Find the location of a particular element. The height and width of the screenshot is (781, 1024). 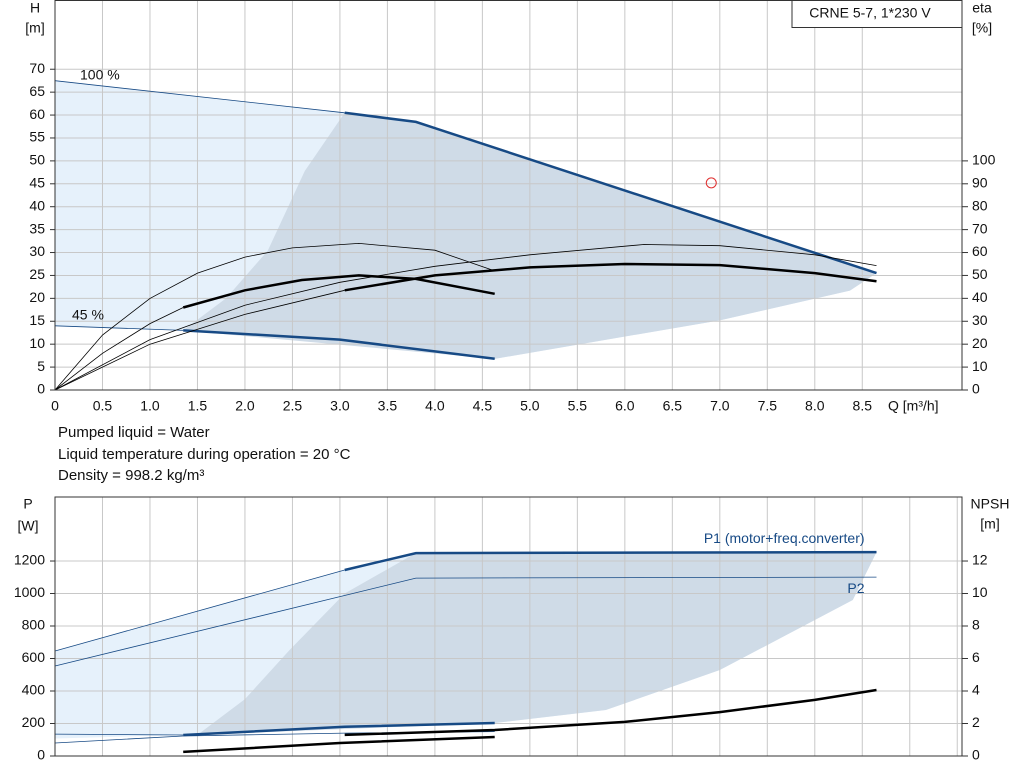

x-tick-label: 6.5 is located at coordinates (673, 406).